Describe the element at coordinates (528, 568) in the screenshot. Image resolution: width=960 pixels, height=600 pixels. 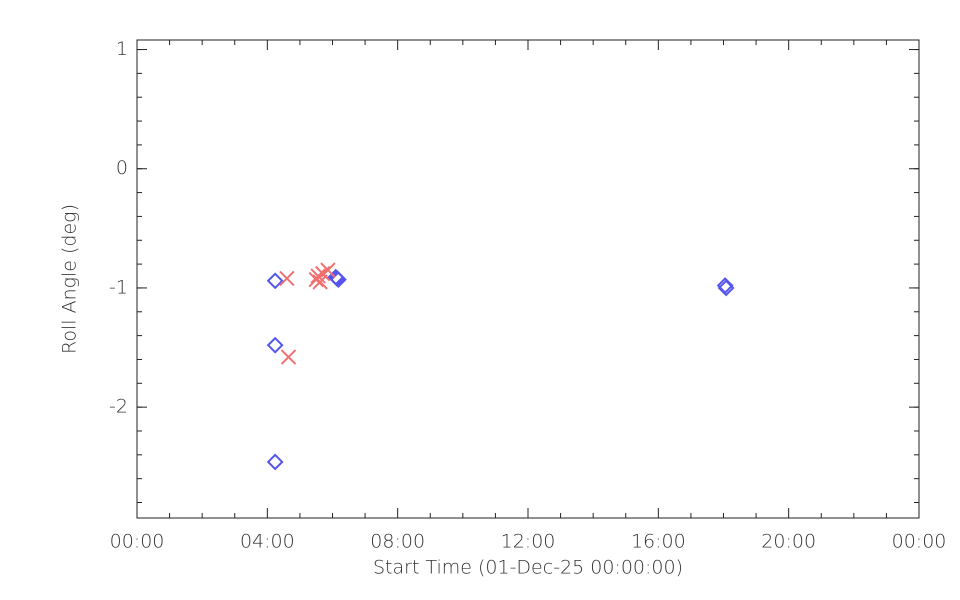
I see `x-axis-label: Start Time (01-Dec-25 00:00:00)` at that location.